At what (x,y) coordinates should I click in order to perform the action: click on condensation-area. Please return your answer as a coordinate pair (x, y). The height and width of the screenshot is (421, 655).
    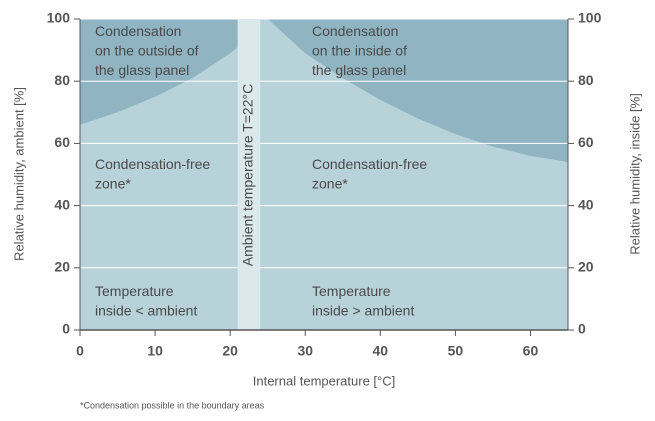
    Looking at the image, I should click on (159, 72).